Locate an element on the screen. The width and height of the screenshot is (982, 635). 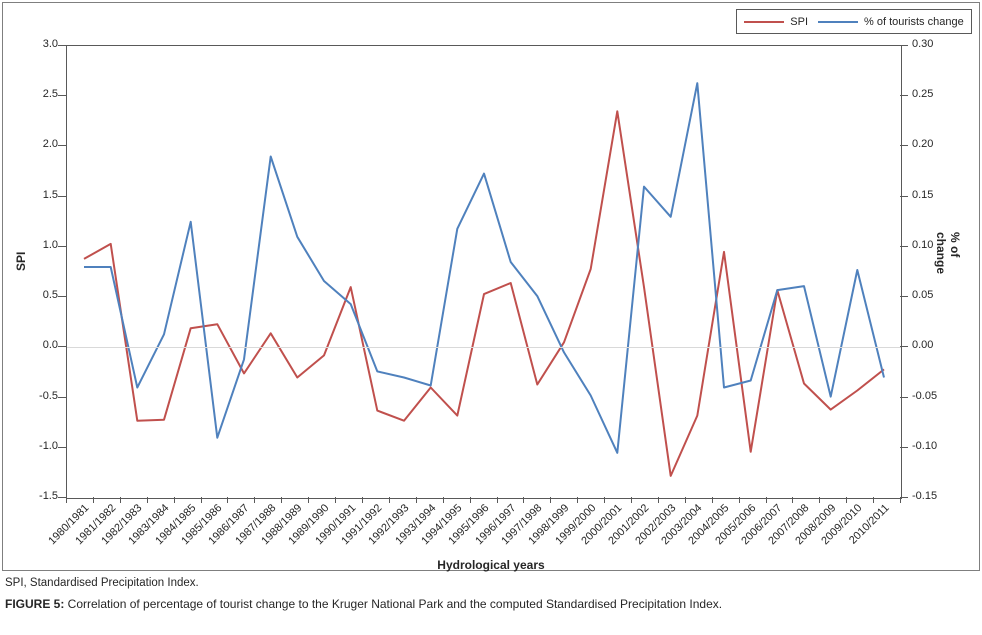
legend-item-spi: SPI is located at coordinates (776, 22).